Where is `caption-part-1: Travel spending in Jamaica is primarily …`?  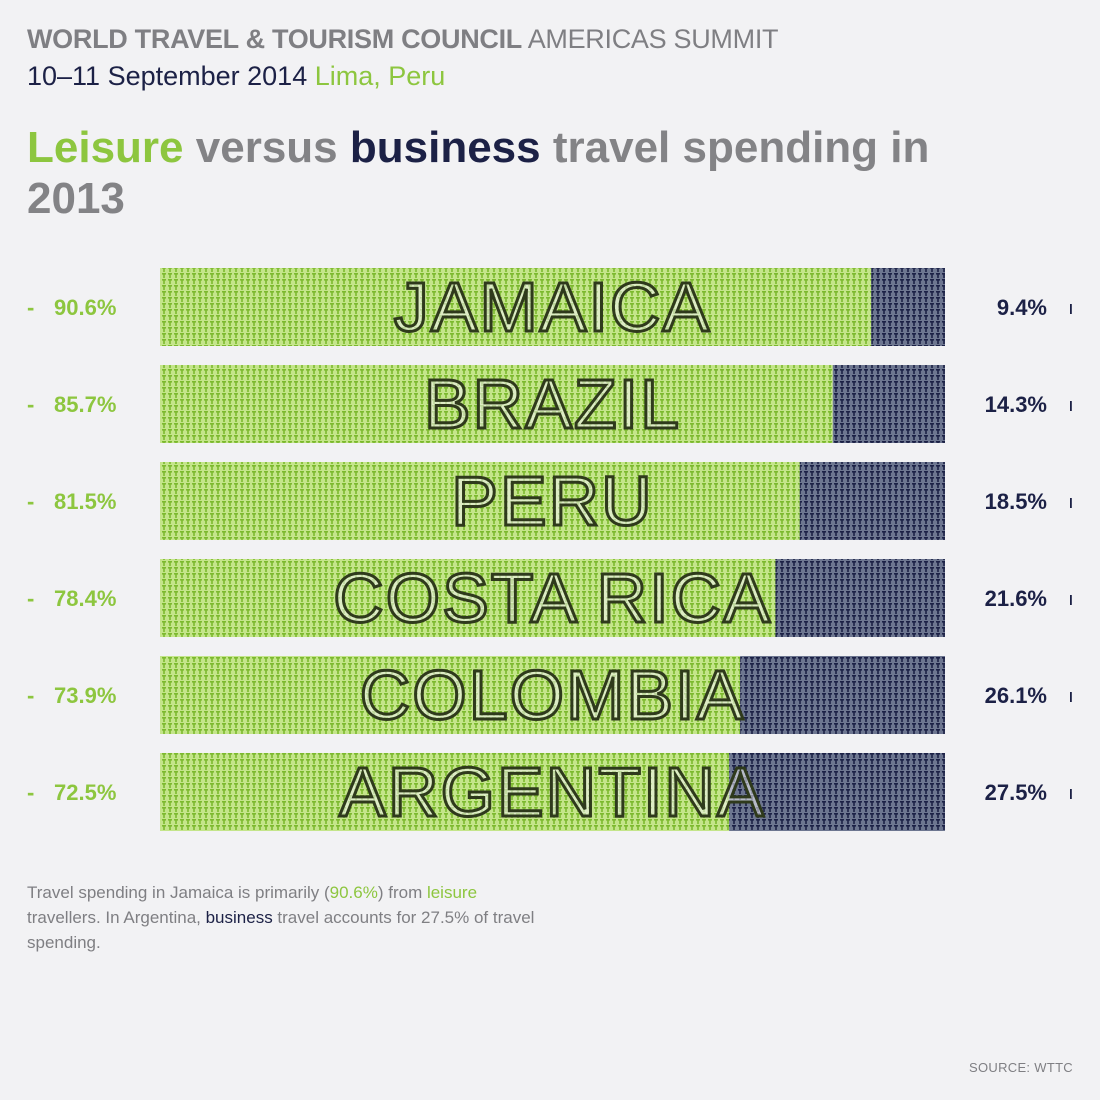
caption-part-1: Travel spending in Jamaica is primarily … is located at coordinates (178, 892).